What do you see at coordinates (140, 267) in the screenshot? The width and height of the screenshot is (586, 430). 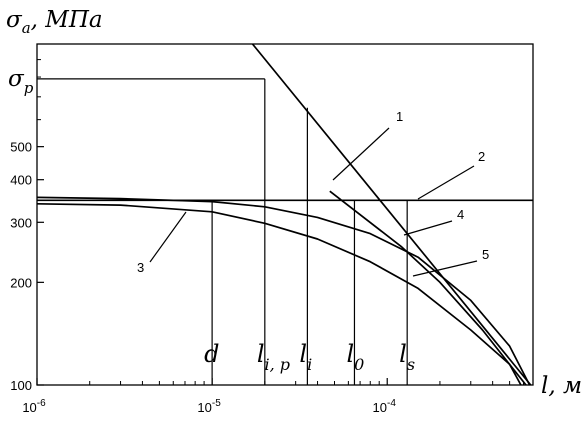 I see `curve-label-3: 3` at bounding box center [140, 267].